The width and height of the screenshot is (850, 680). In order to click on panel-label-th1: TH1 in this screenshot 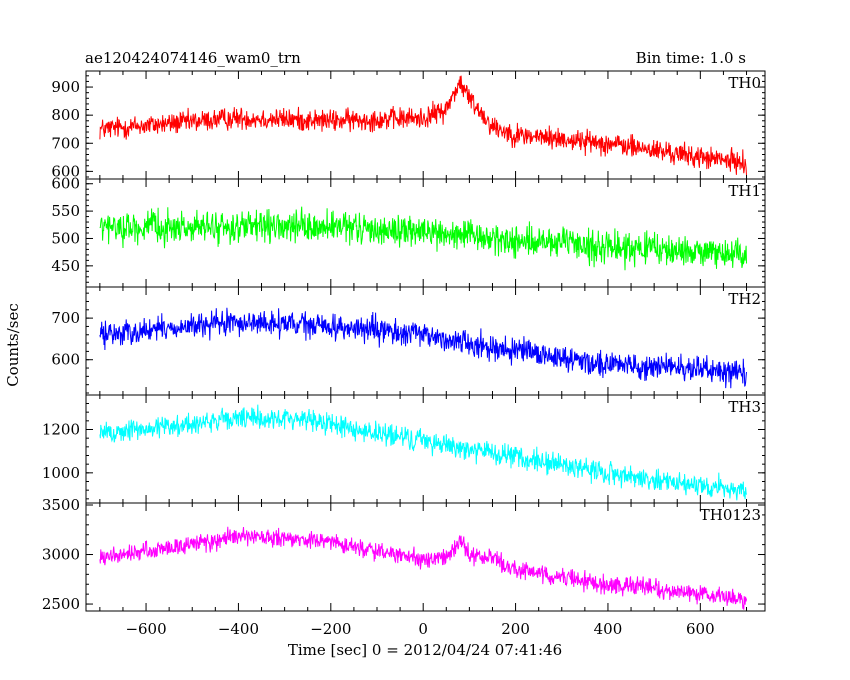, I will do `click(744, 191)`.